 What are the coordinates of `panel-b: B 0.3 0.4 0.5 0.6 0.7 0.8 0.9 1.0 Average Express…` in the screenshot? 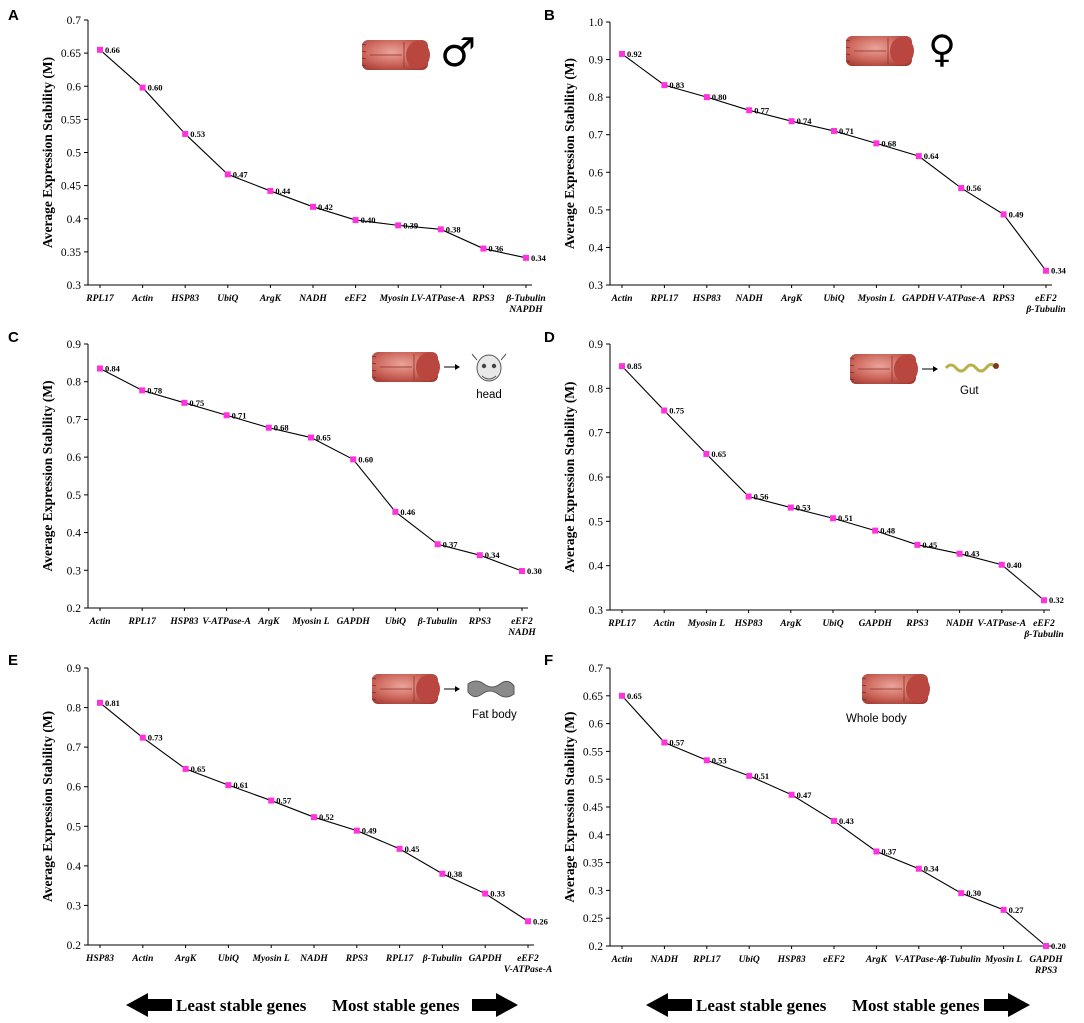 It's located at (805, 161).